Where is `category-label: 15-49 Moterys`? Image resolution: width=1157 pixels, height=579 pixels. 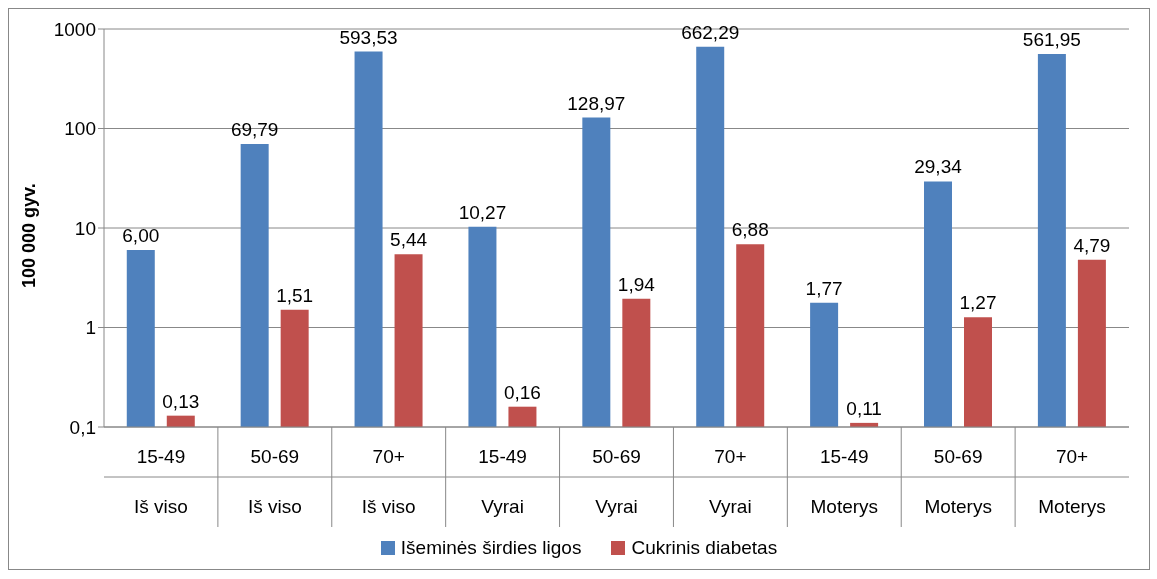
category-label: 15-49 Moterys is located at coordinates (844, 481).